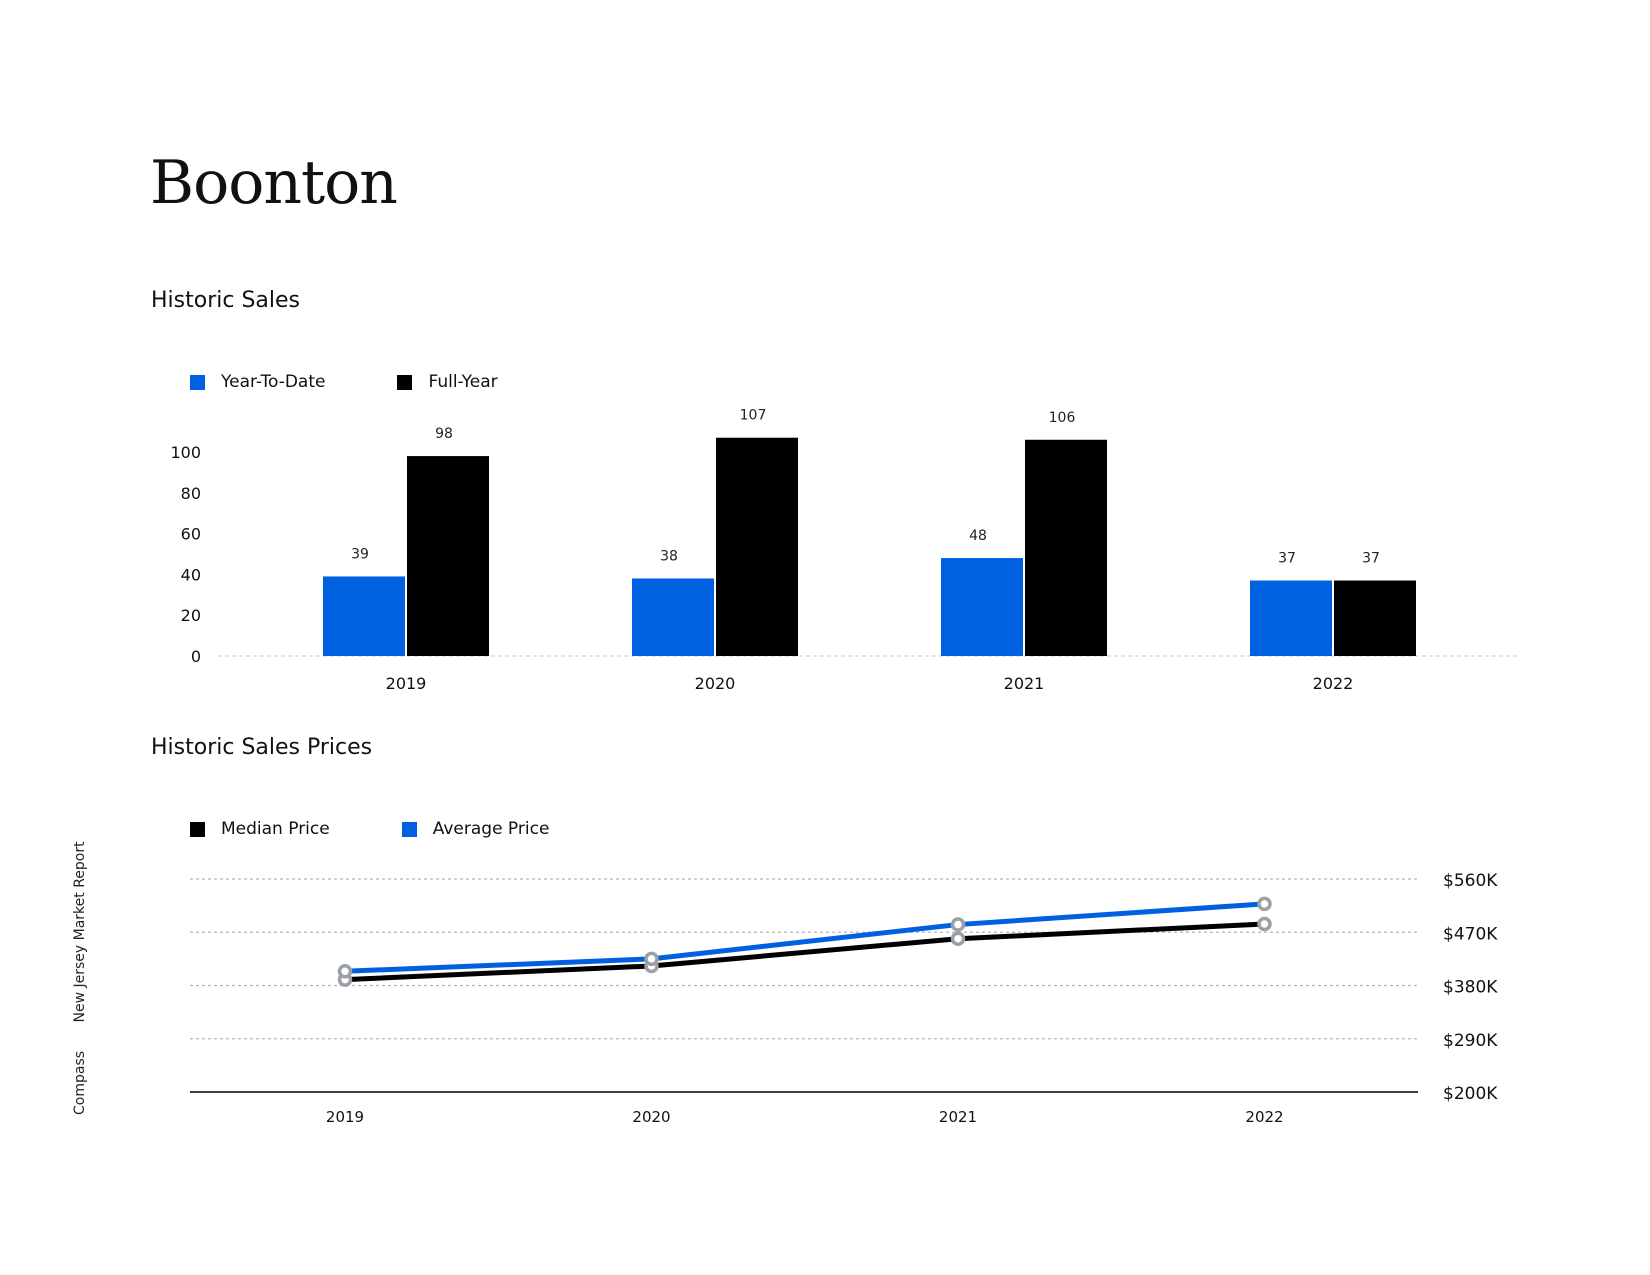 This screenshot has height=1275, width=1650. I want to click on y-tick-label: $380K, so click(1470, 988).